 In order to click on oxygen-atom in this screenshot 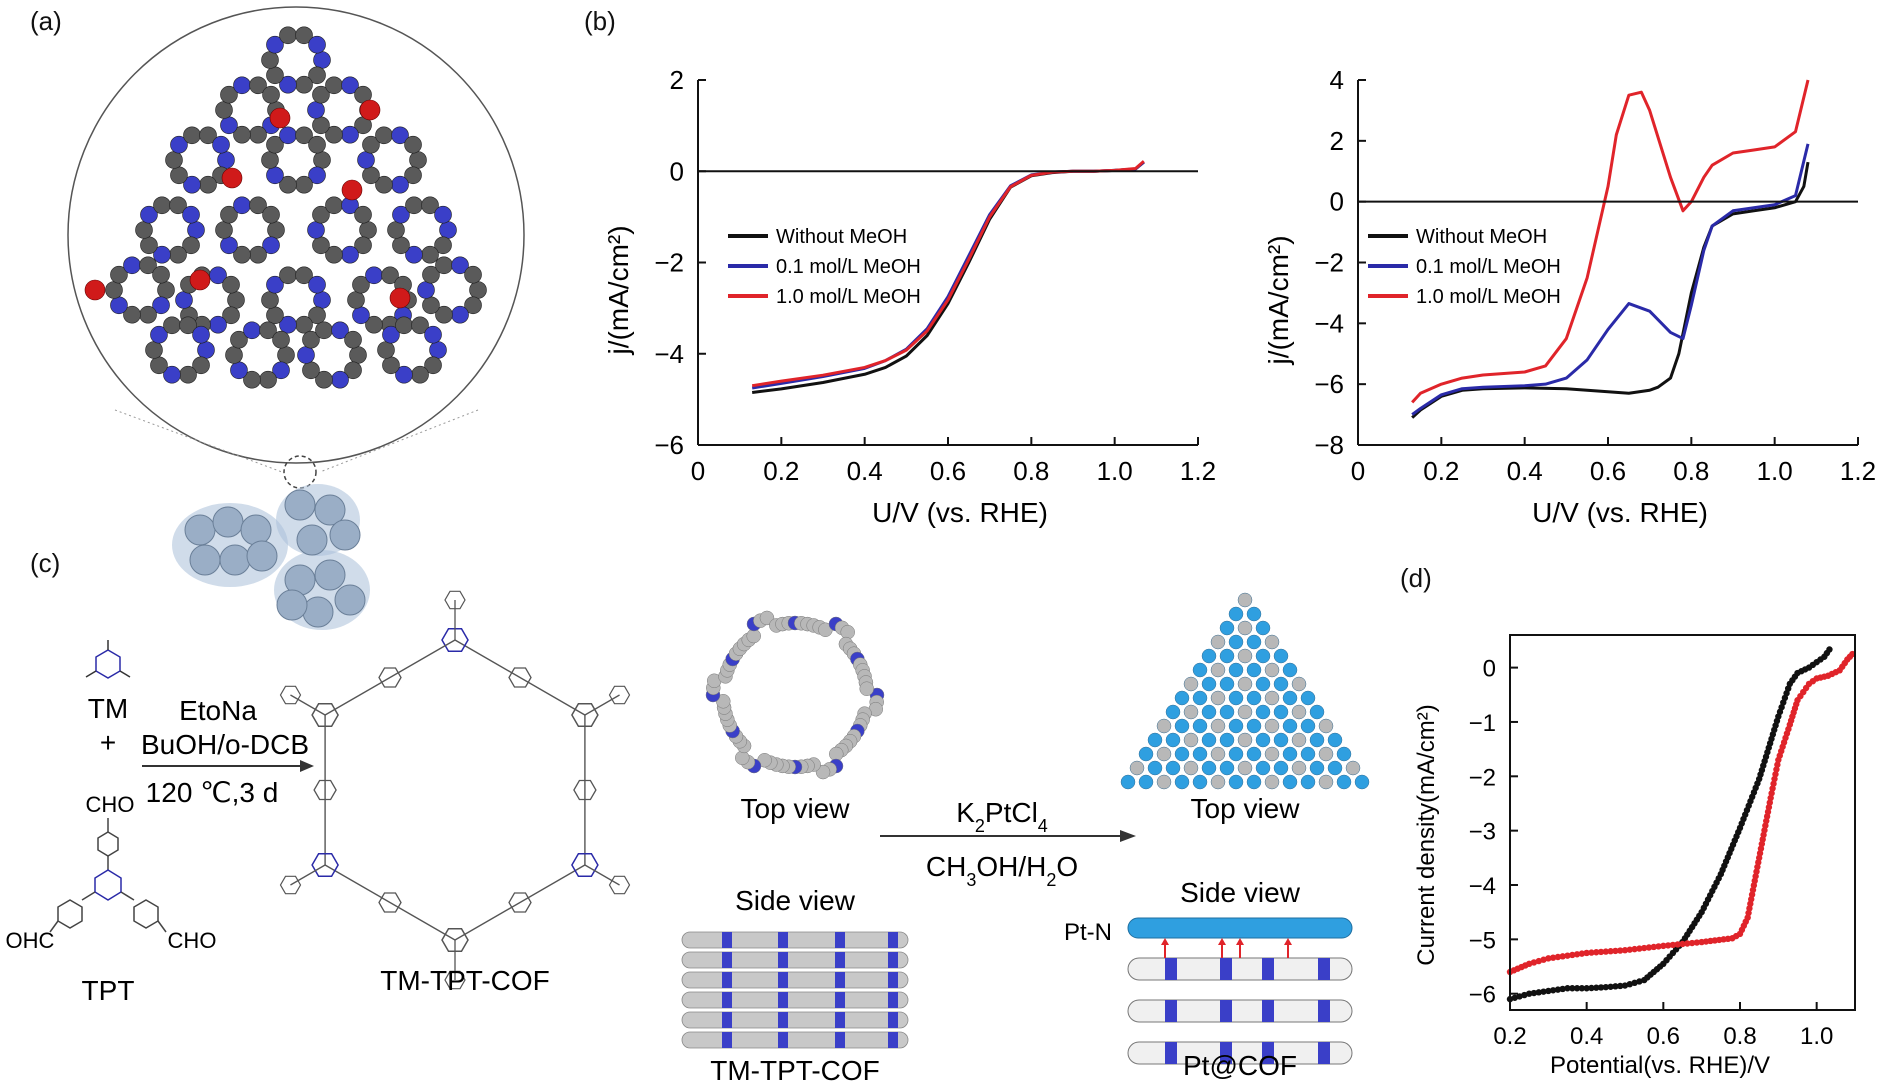, I will do `click(95, 290)`.